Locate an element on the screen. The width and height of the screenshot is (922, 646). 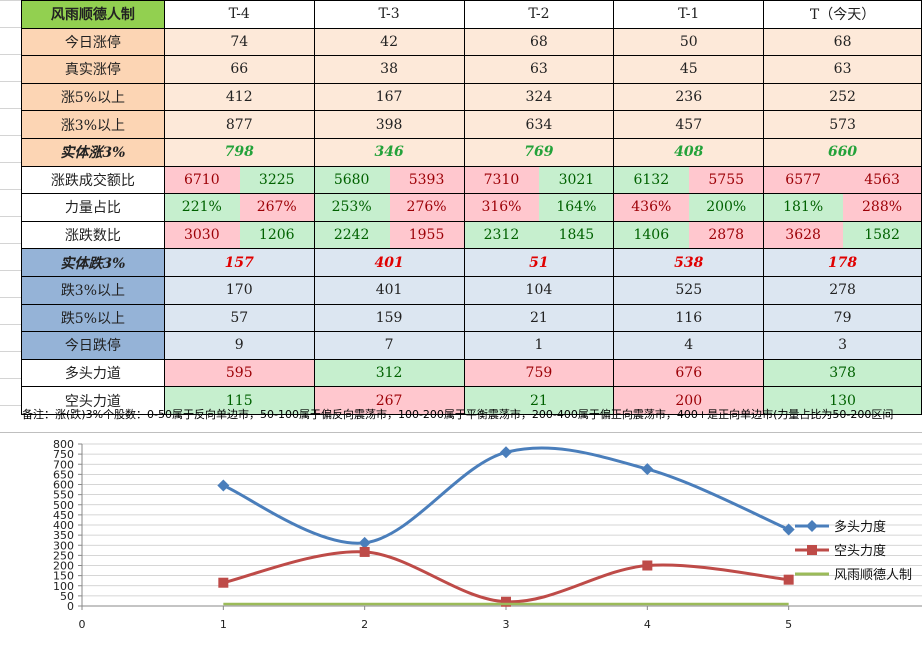
pair-value: 1406 is located at coordinates (652, 235).